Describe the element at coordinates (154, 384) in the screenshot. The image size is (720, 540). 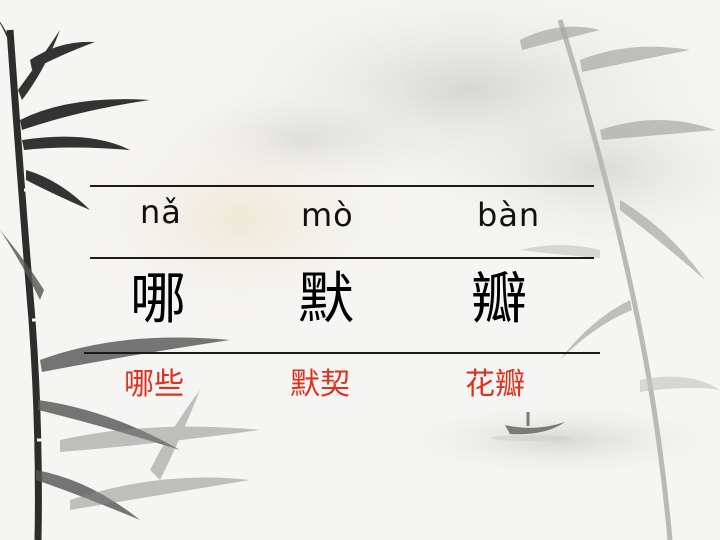
I see `word-naxie: 哪些` at that location.